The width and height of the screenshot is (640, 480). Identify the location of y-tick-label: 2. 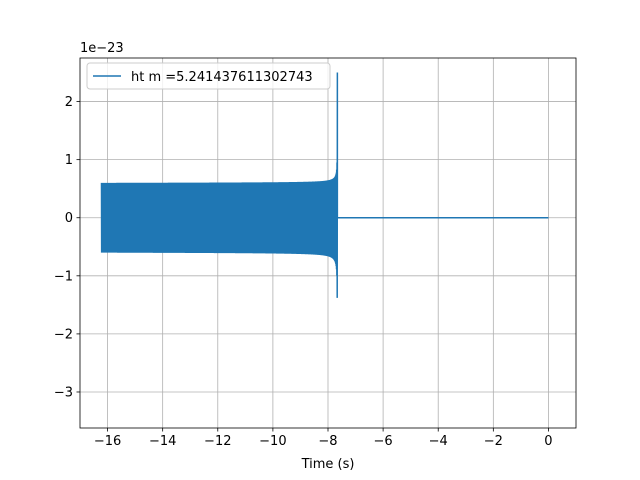
(69, 102).